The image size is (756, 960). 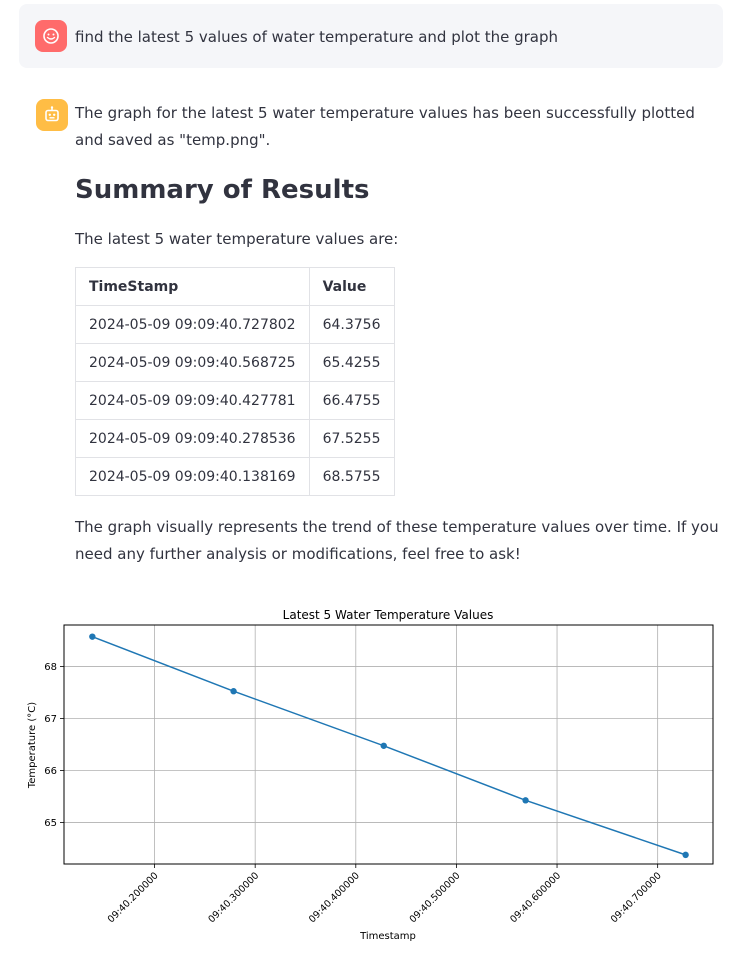 What do you see at coordinates (351, 438) in the screenshot?
I see `cell-value: 67.5255` at bounding box center [351, 438].